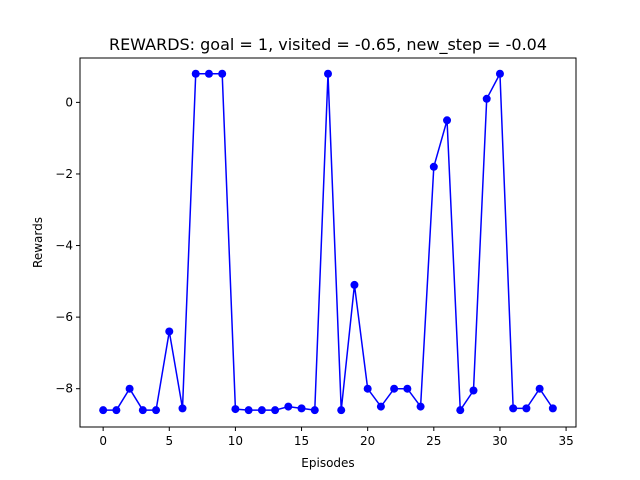 The image size is (640, 480). Describe the element at coordinates (565, 441) in the screenshot. I see `x-tick-label: 35` at that location.